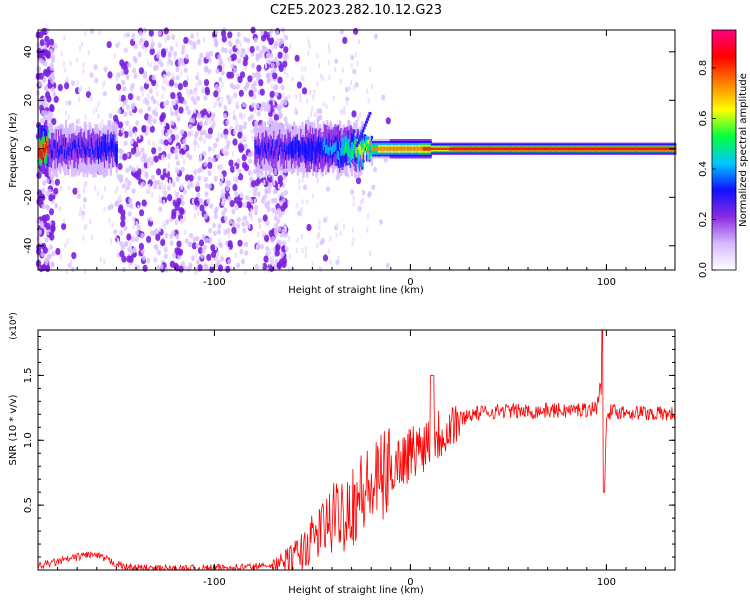 Image resolution: width=750 pixels, height=600 pixels. What do you see at coordinates (13, 150) in the screenshot?
I see `spectrogram-y-label: Frequency (Hz)` at bounding box center [13, 150].